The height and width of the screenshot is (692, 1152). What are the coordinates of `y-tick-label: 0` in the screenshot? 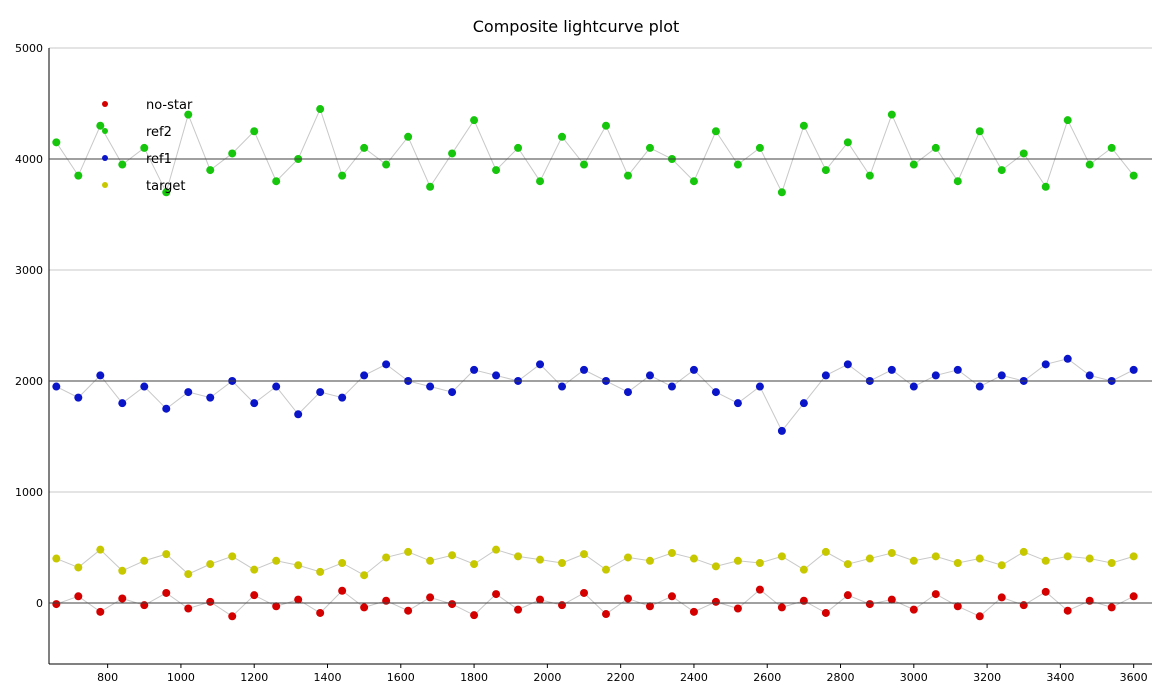 It's located at (39, 603).